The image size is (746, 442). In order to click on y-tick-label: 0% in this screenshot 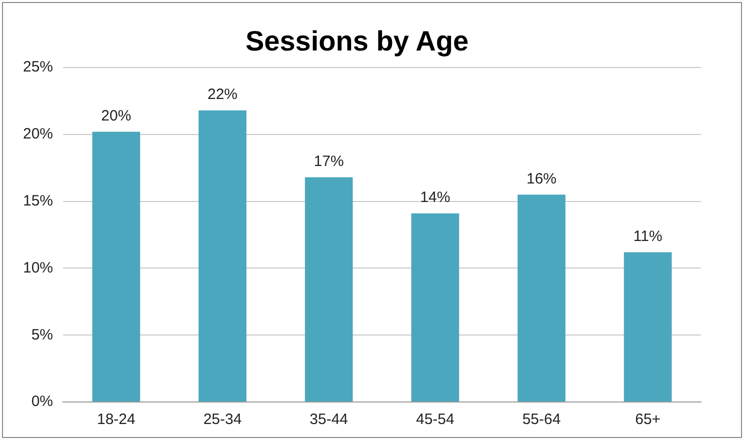, I will do `click(42, 401)`.